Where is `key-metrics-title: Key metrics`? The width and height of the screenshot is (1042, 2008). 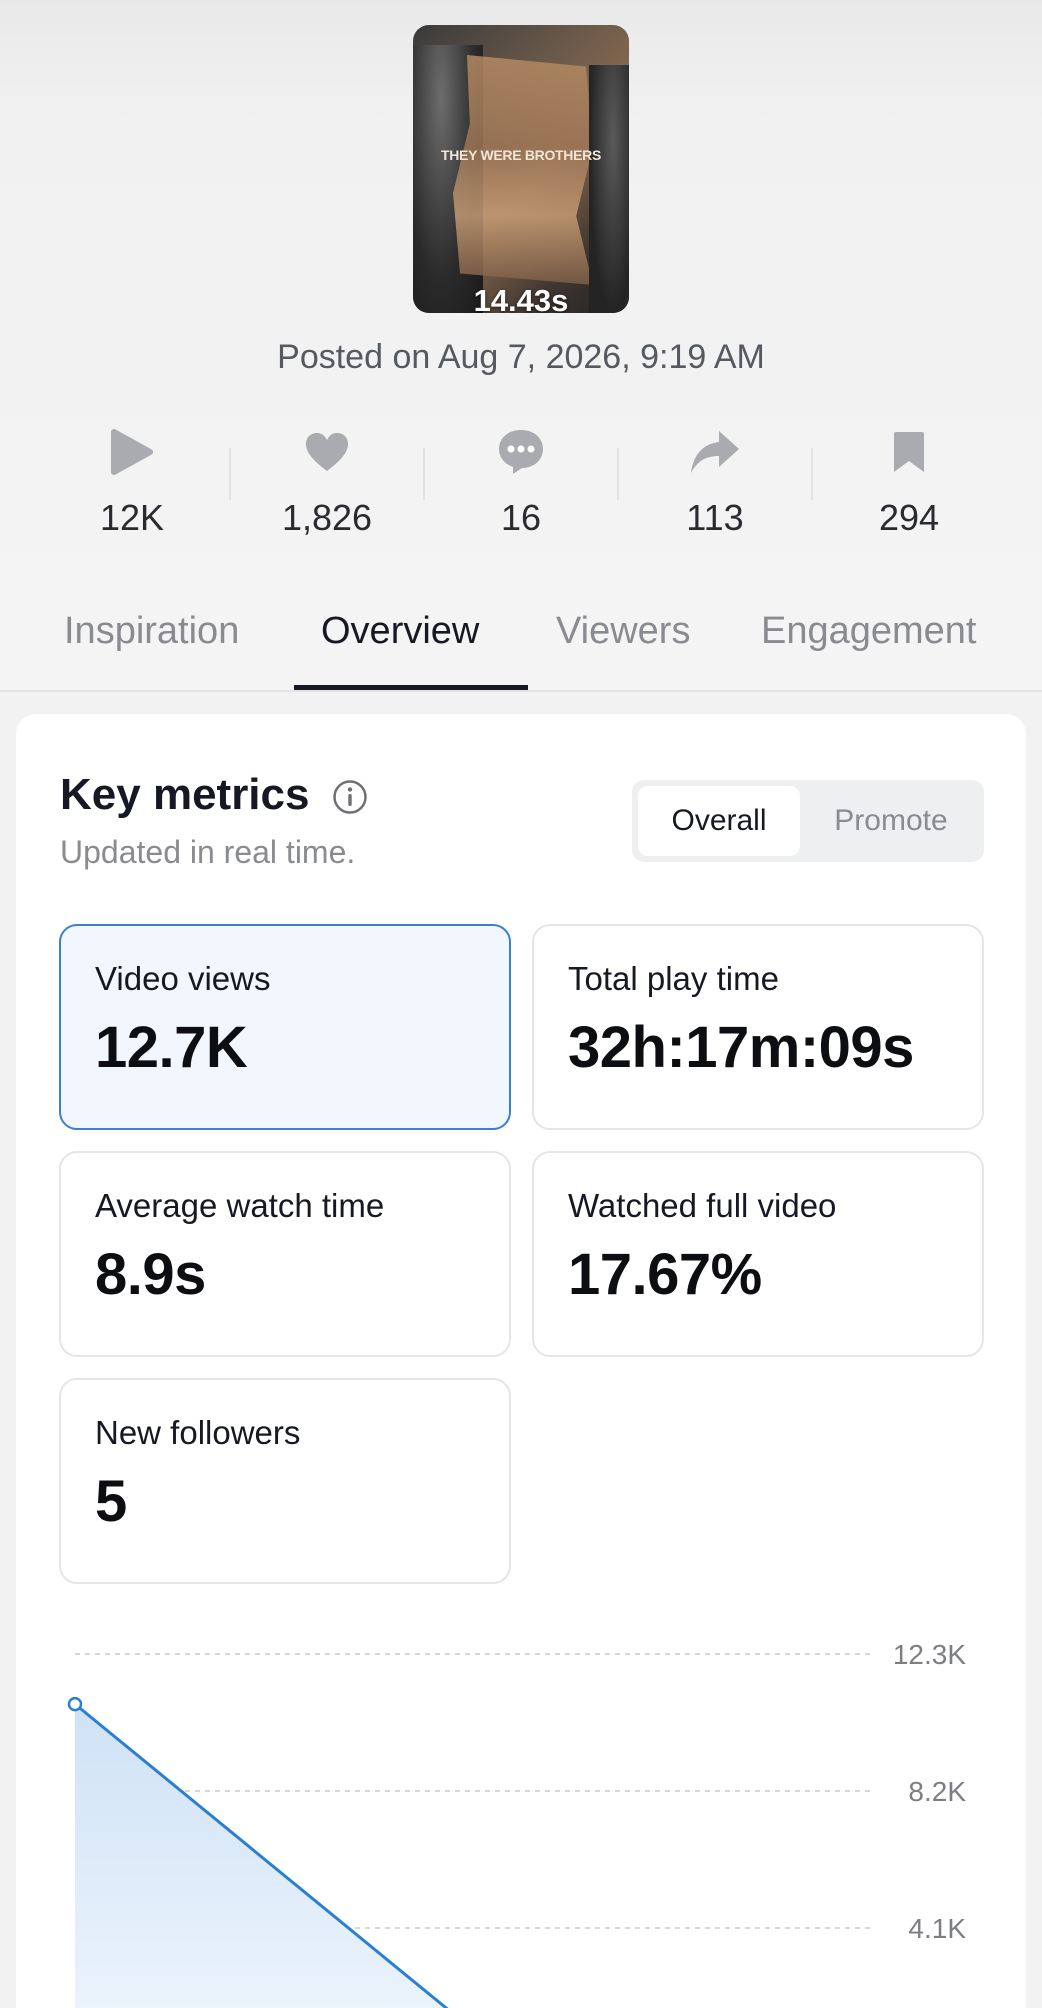 key-metrics-title: Key metrics is located at coordinates (185, 794).